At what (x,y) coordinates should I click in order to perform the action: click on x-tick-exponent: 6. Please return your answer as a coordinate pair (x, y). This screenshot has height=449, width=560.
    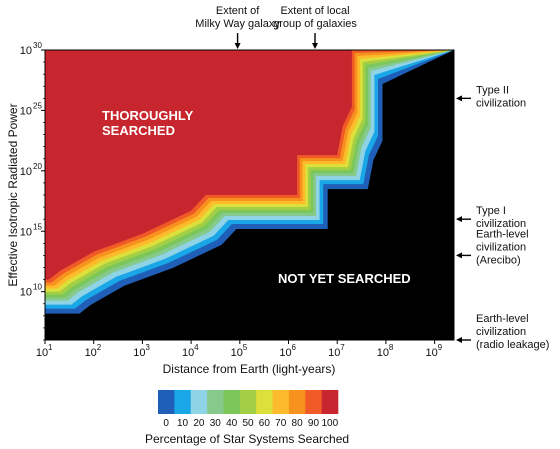
    Looking at the image, I should click on (294, 347).